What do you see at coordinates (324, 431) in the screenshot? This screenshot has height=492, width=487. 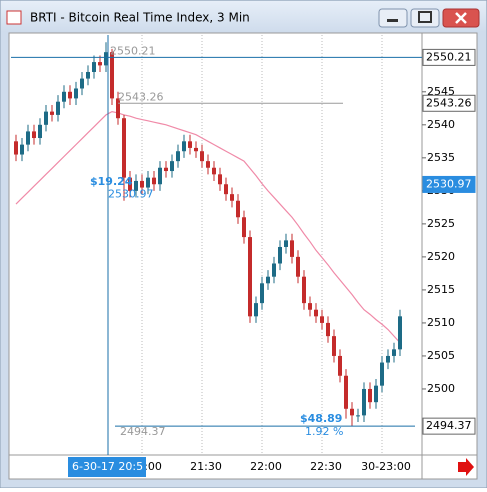 I see `measure-annotation: 1.92 %` at bounding box center [324, 431].